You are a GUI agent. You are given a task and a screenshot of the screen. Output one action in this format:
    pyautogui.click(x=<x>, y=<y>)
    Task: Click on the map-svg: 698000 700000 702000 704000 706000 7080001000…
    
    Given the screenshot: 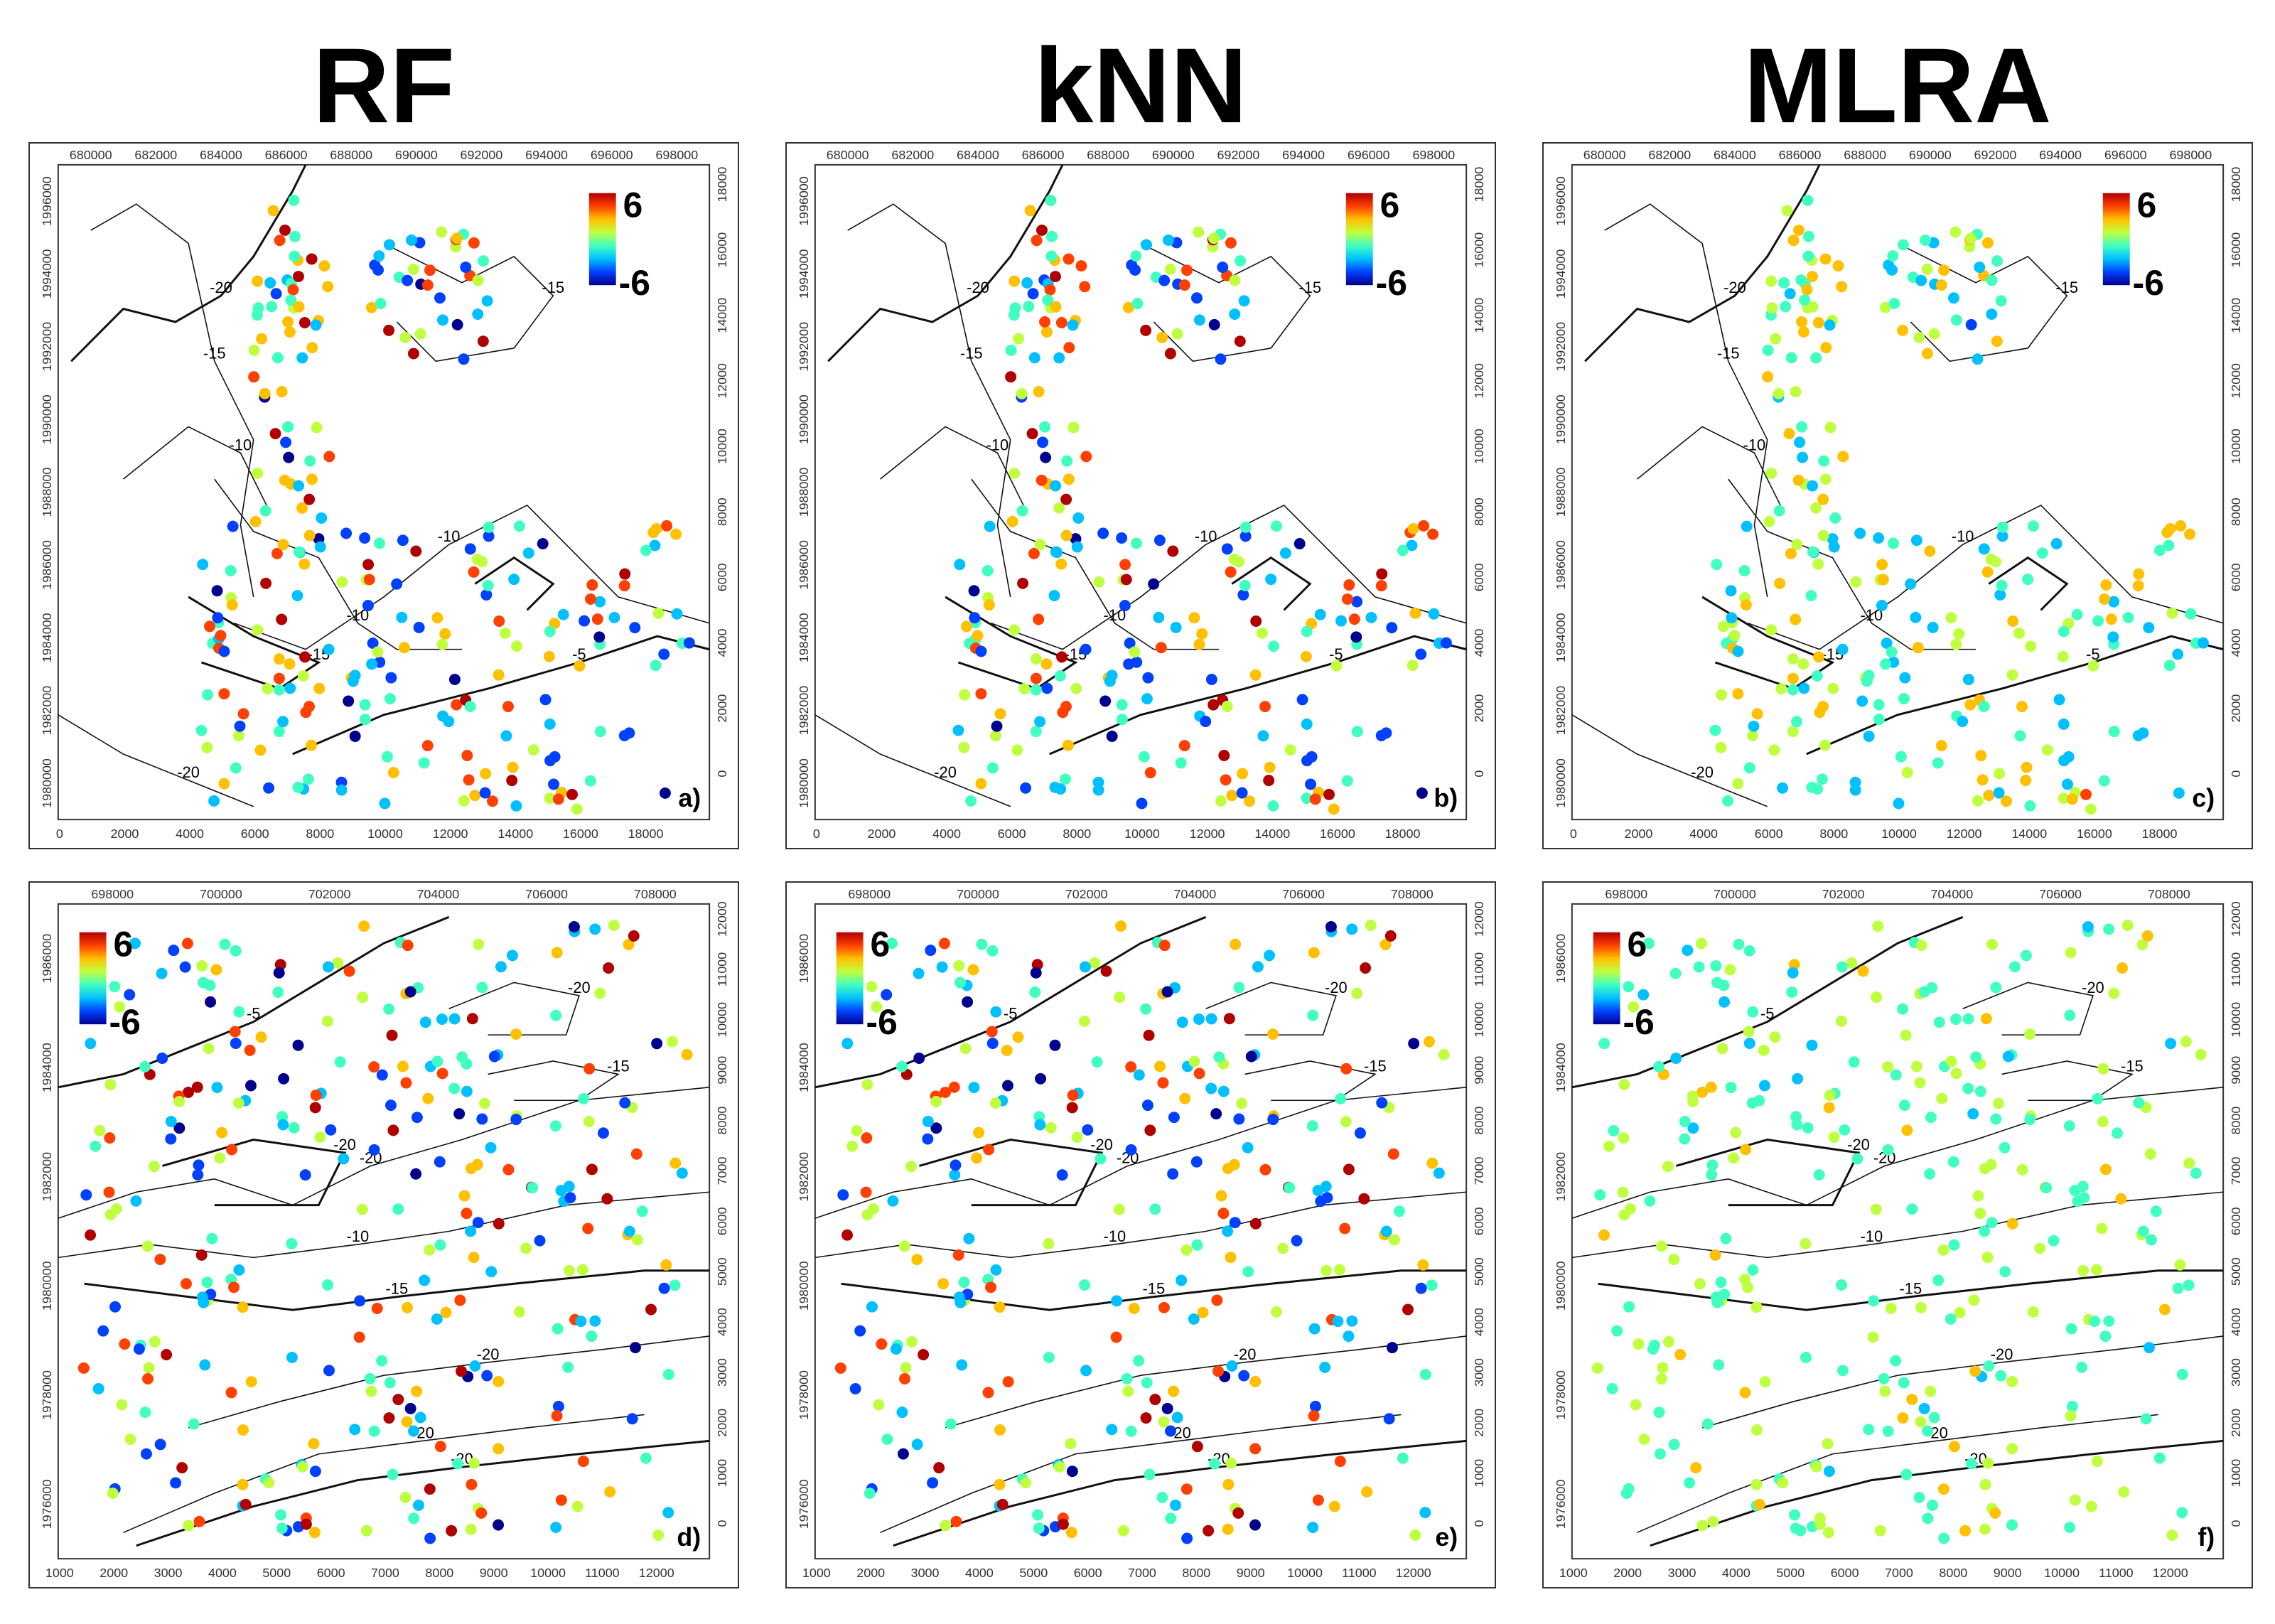 What is the action you would take?
    pyautogui.click(x=1898, y=1233)
    